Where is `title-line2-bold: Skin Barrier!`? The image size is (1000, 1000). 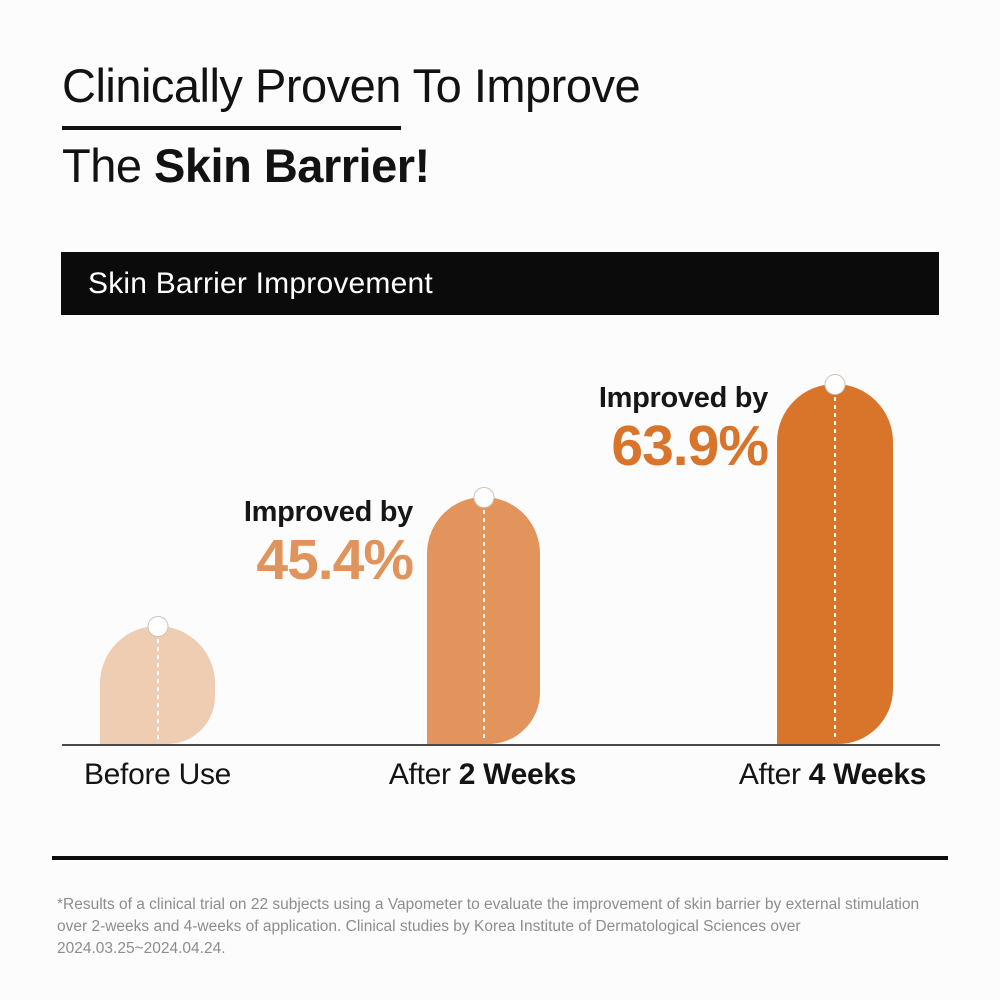 title-line2-bold: Skin Barrier! is located at coordinates (292, 165).